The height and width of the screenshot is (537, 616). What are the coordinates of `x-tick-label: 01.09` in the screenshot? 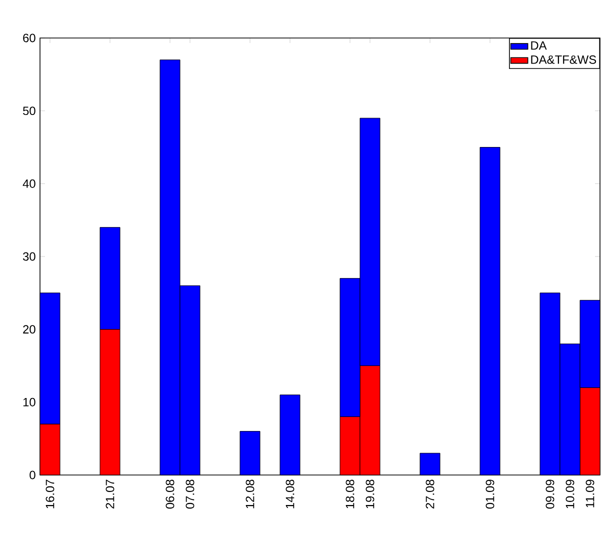 It's located at (490, 494).